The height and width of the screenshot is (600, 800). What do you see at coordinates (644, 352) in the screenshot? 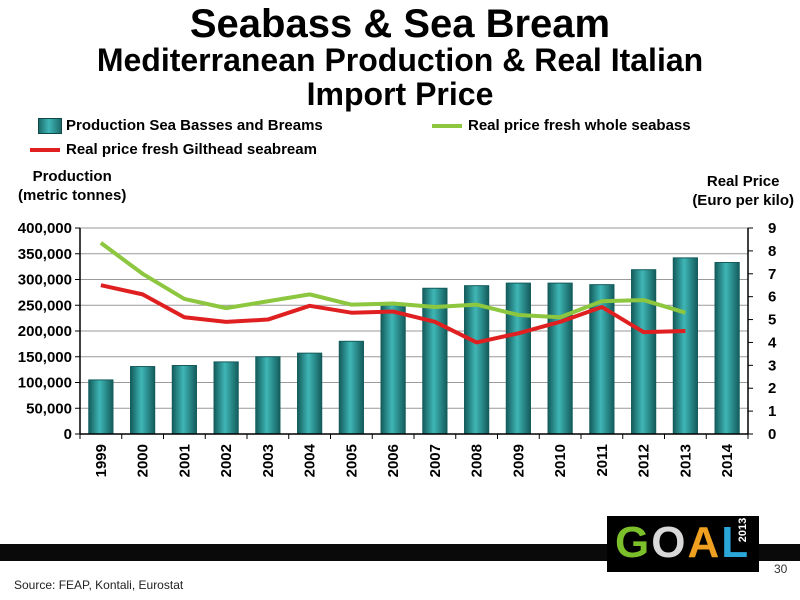
I see `bar-2012` at bounding box center [644, 352].